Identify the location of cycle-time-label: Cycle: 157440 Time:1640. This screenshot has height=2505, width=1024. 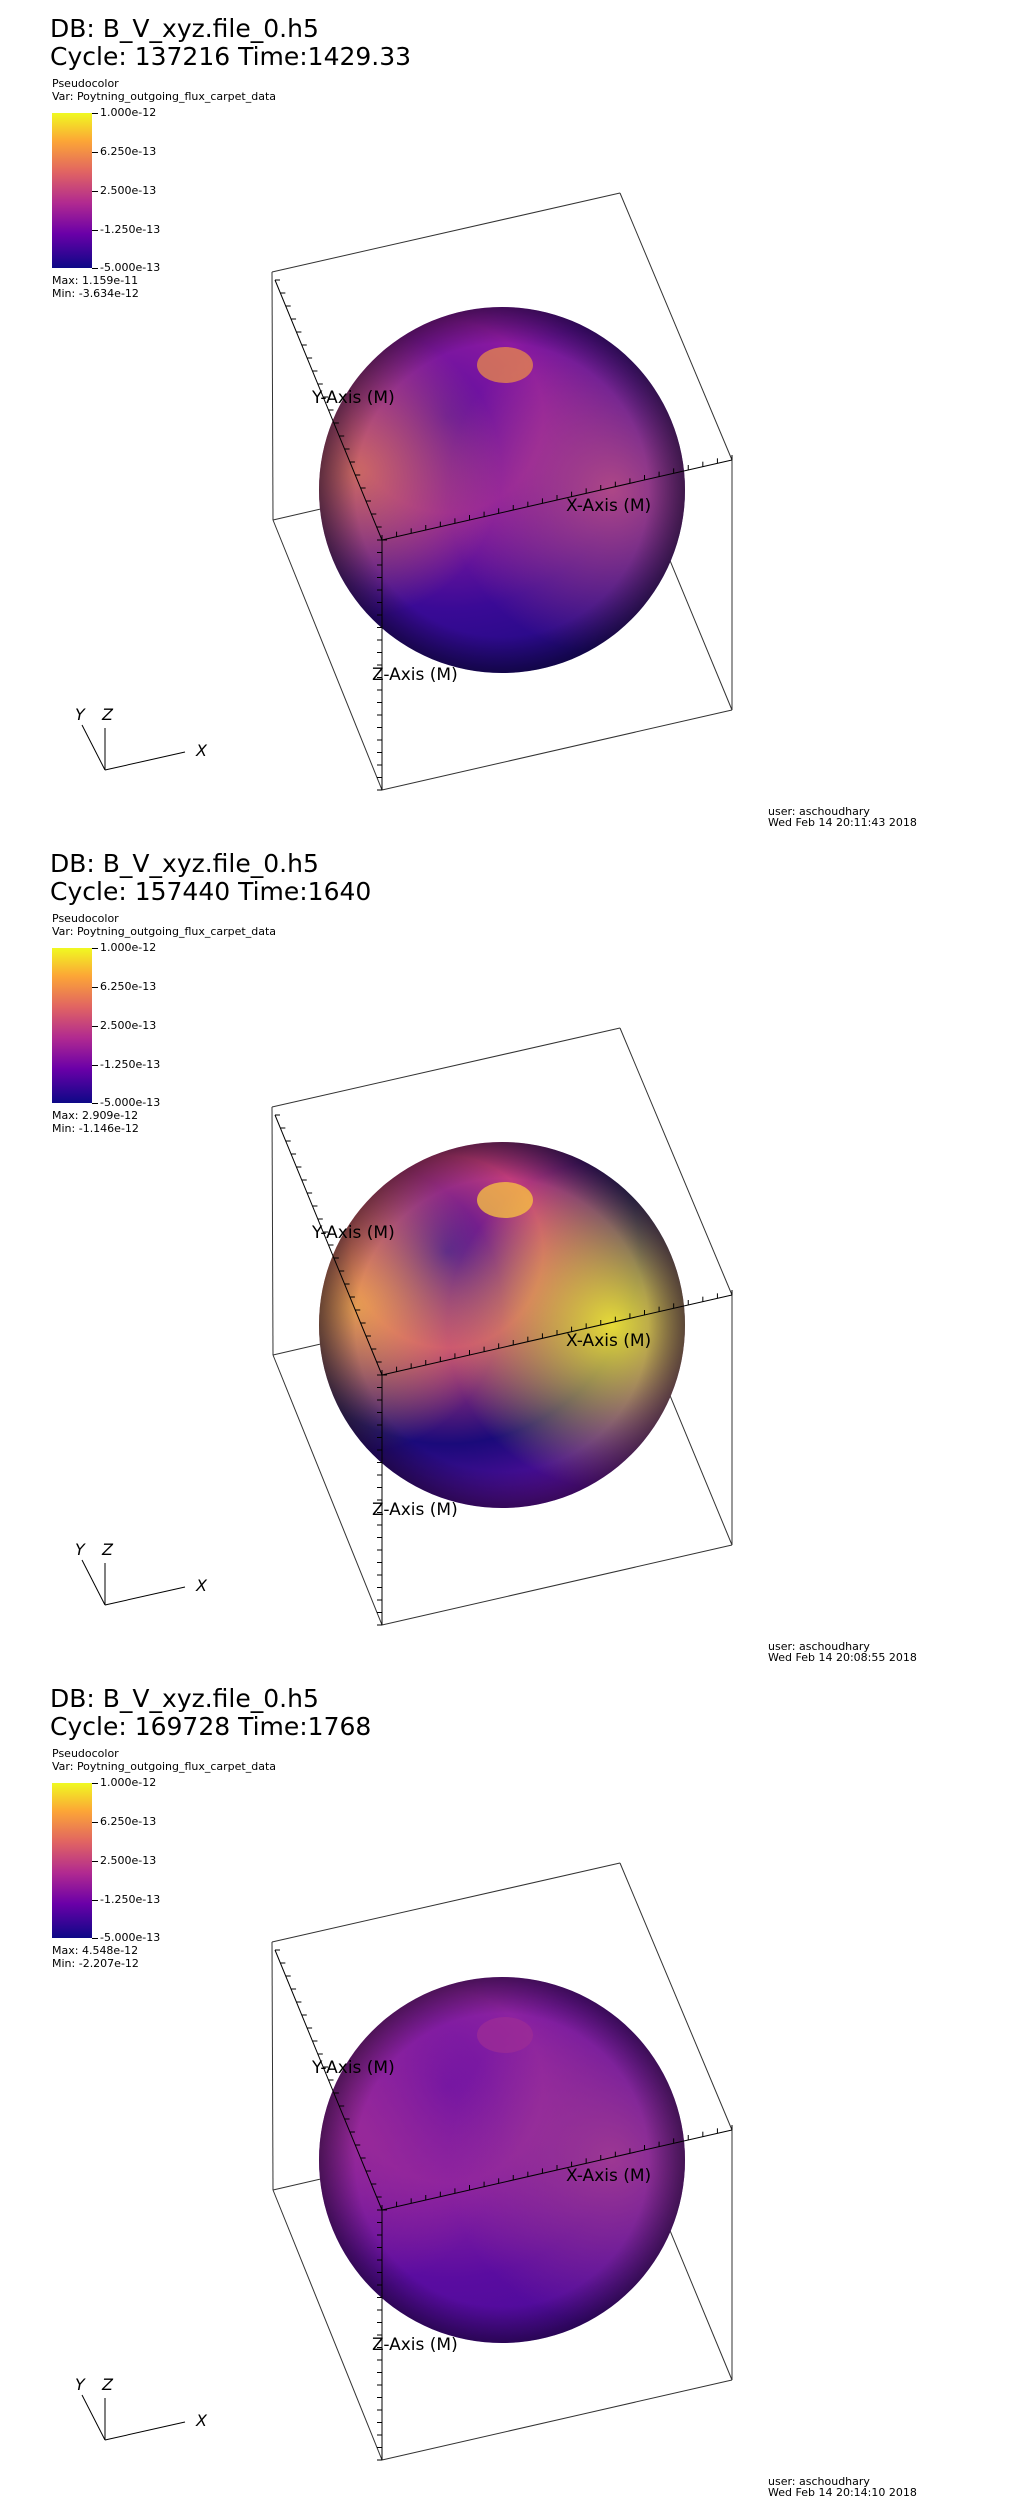
(211, 891).